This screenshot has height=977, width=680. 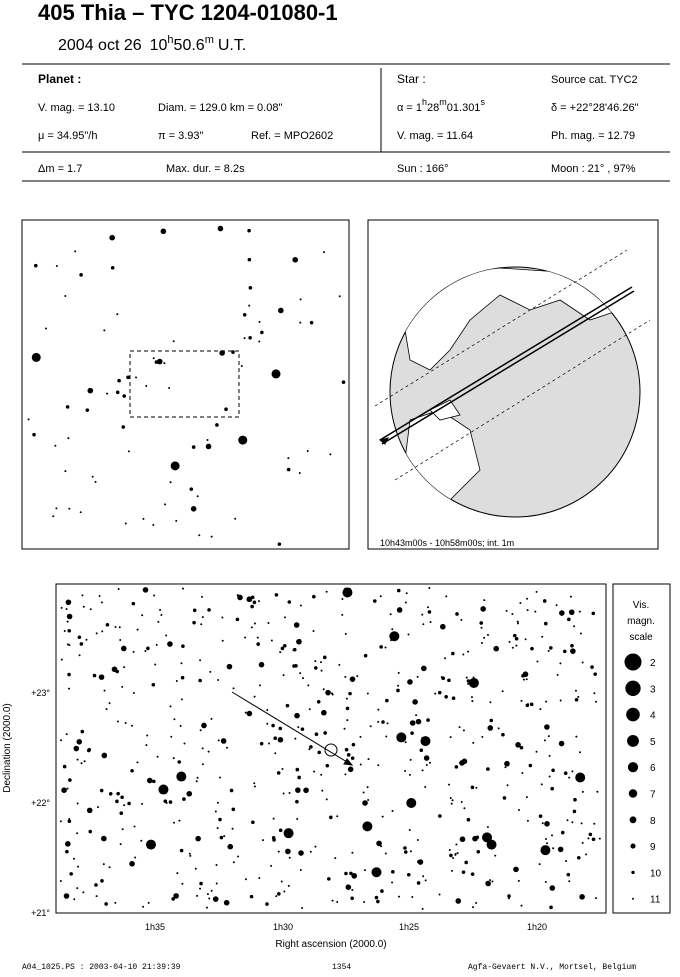 What do you see at coordinates (655, 900) in the screenshot?
I see `legend-label: 11` at bounding box center [655, 900].